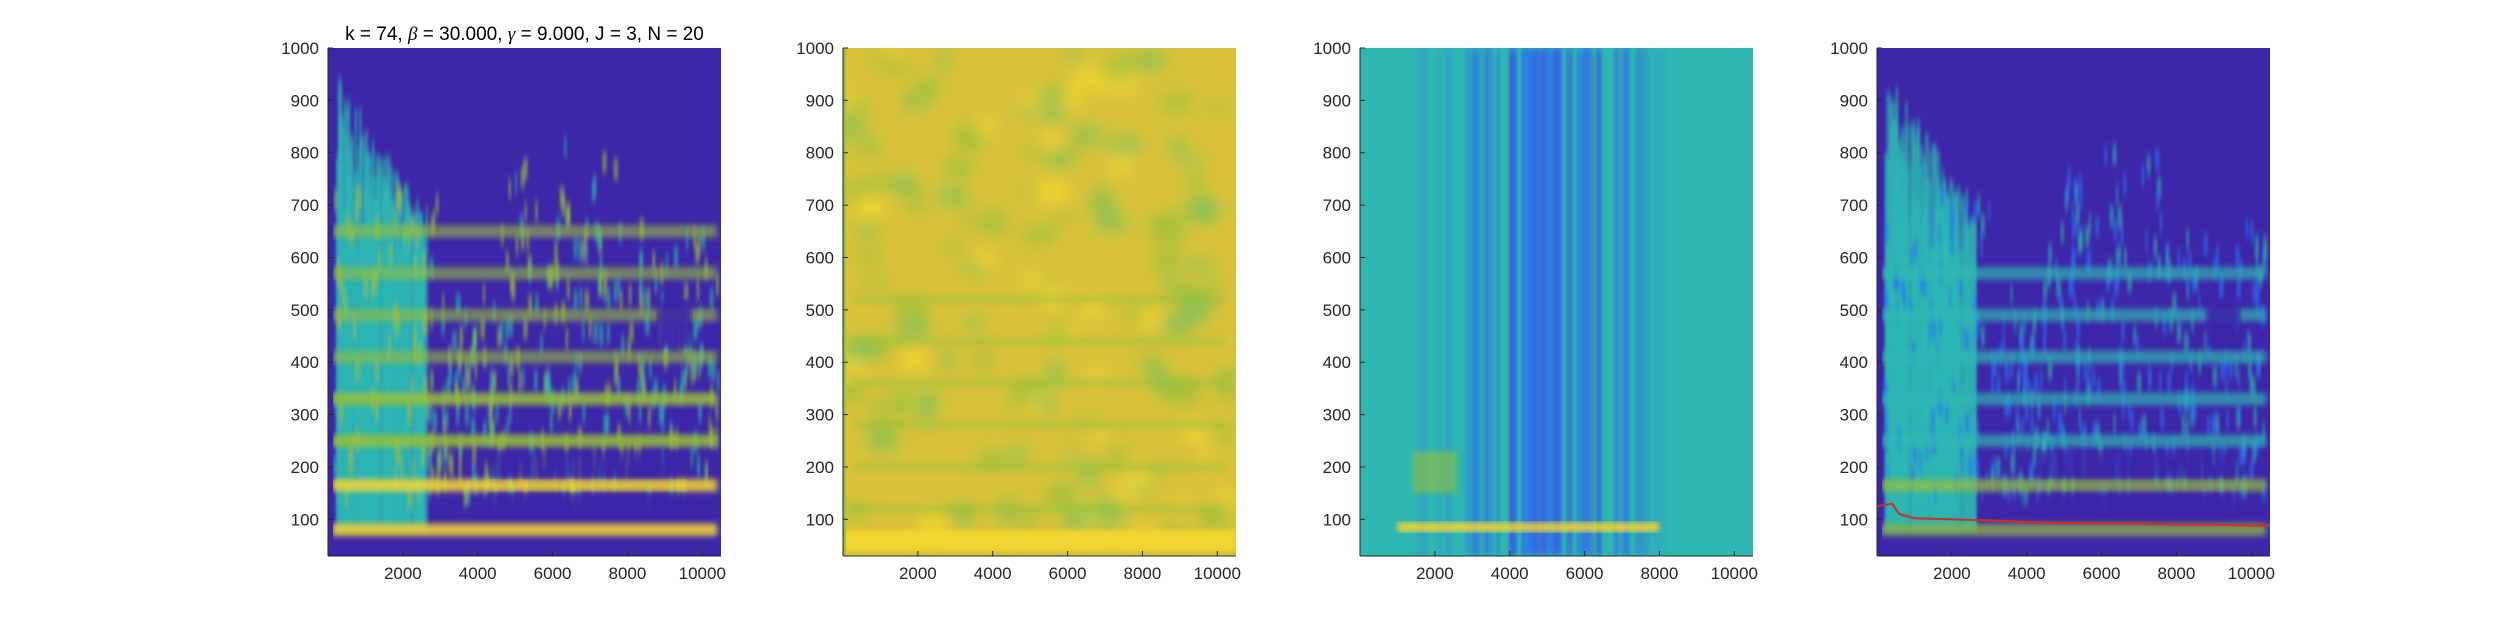  What do you see at coordinates (412, 34) in the screenshot?
I see `title-symbol: β` at bounding box center [412, 34].